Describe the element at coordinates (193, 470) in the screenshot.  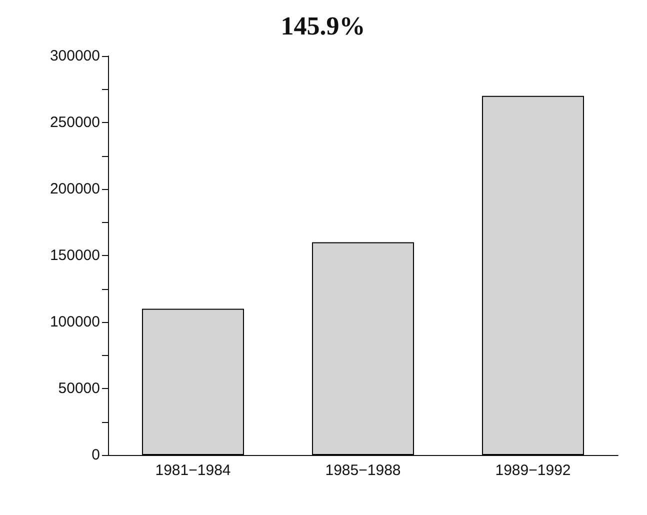
I see `x-tick-label: 1981−1984` at that location.